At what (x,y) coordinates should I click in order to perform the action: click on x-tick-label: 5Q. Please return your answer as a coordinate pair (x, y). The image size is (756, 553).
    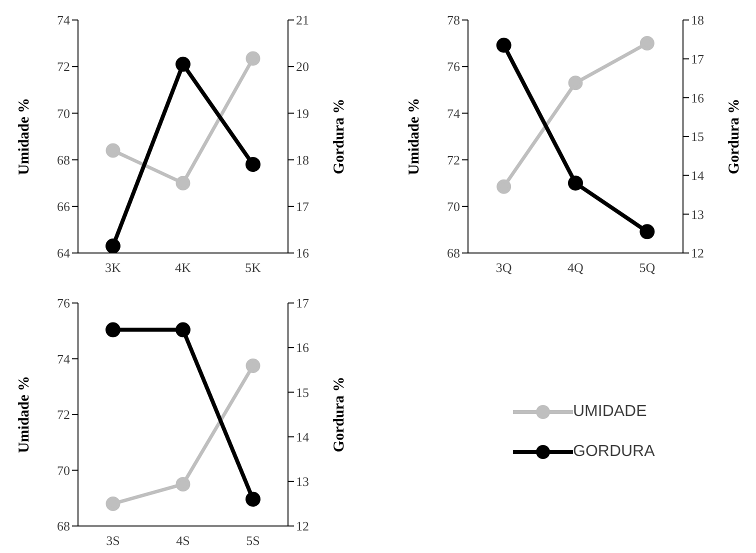
    Looking at the image, I should click on (647, 268).